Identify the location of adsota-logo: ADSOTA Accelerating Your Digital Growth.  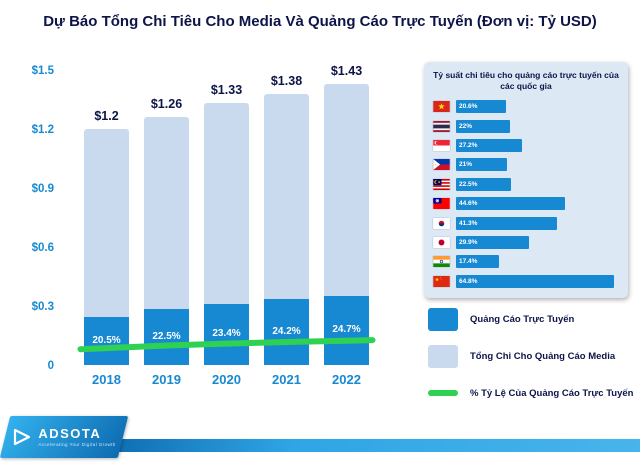
(64, 437).